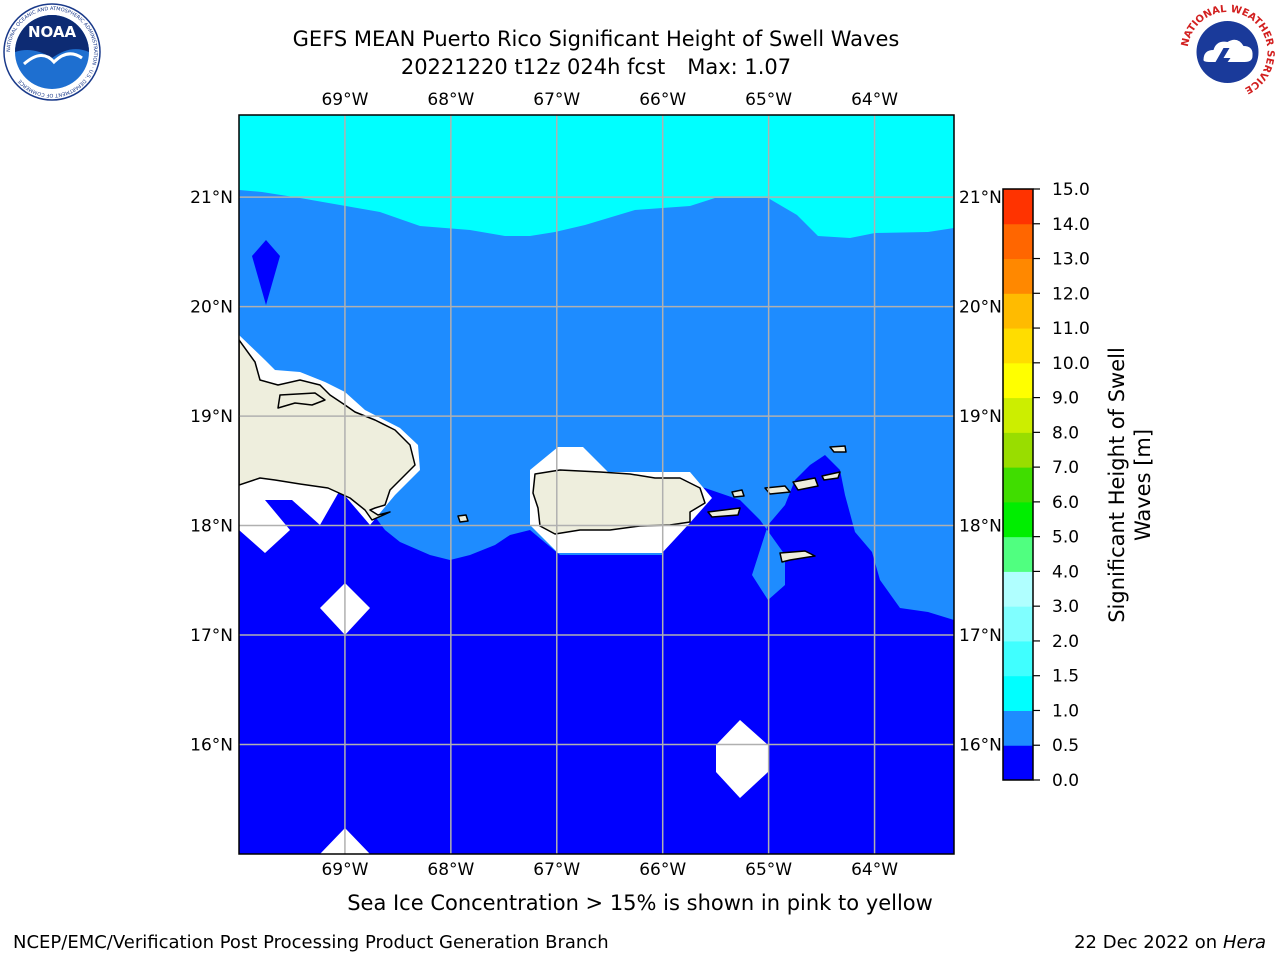 Image resolution: width=1280 pixels, height=960 pixels. Describe the element at coordinates (596, 176) in the screenshot. I see `swell-band-1.0-1.5` at that location.